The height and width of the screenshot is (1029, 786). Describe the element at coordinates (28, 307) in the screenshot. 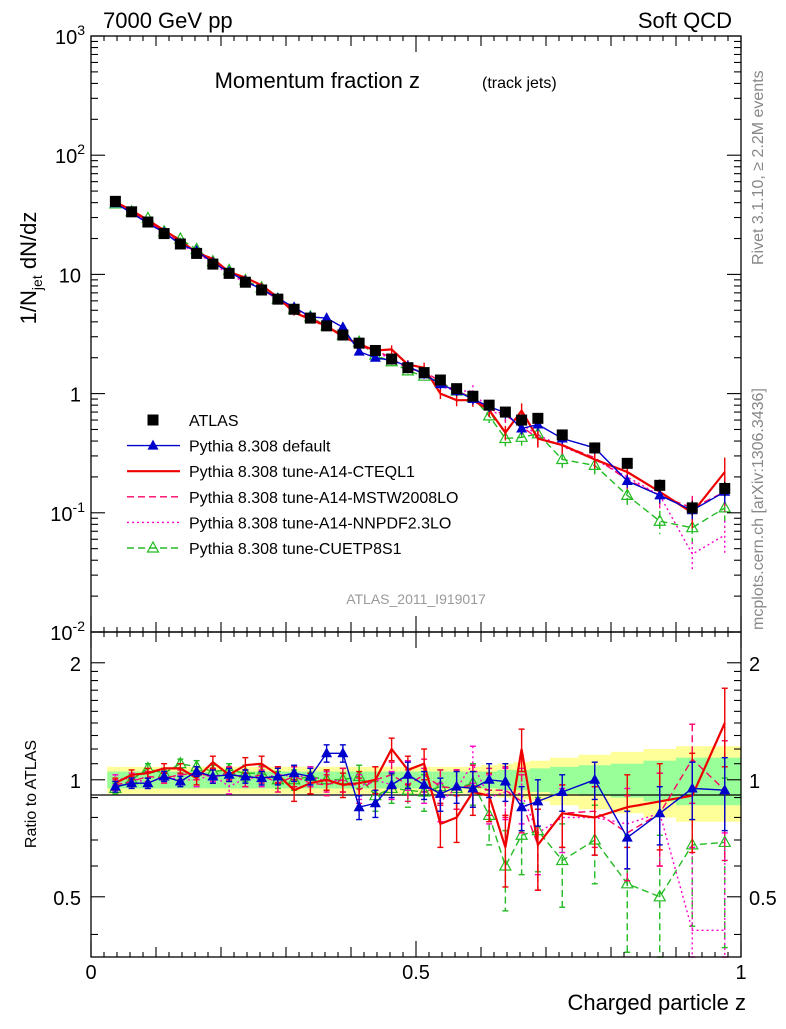

I see `main-ylabel-pre: 1/N` at that location.